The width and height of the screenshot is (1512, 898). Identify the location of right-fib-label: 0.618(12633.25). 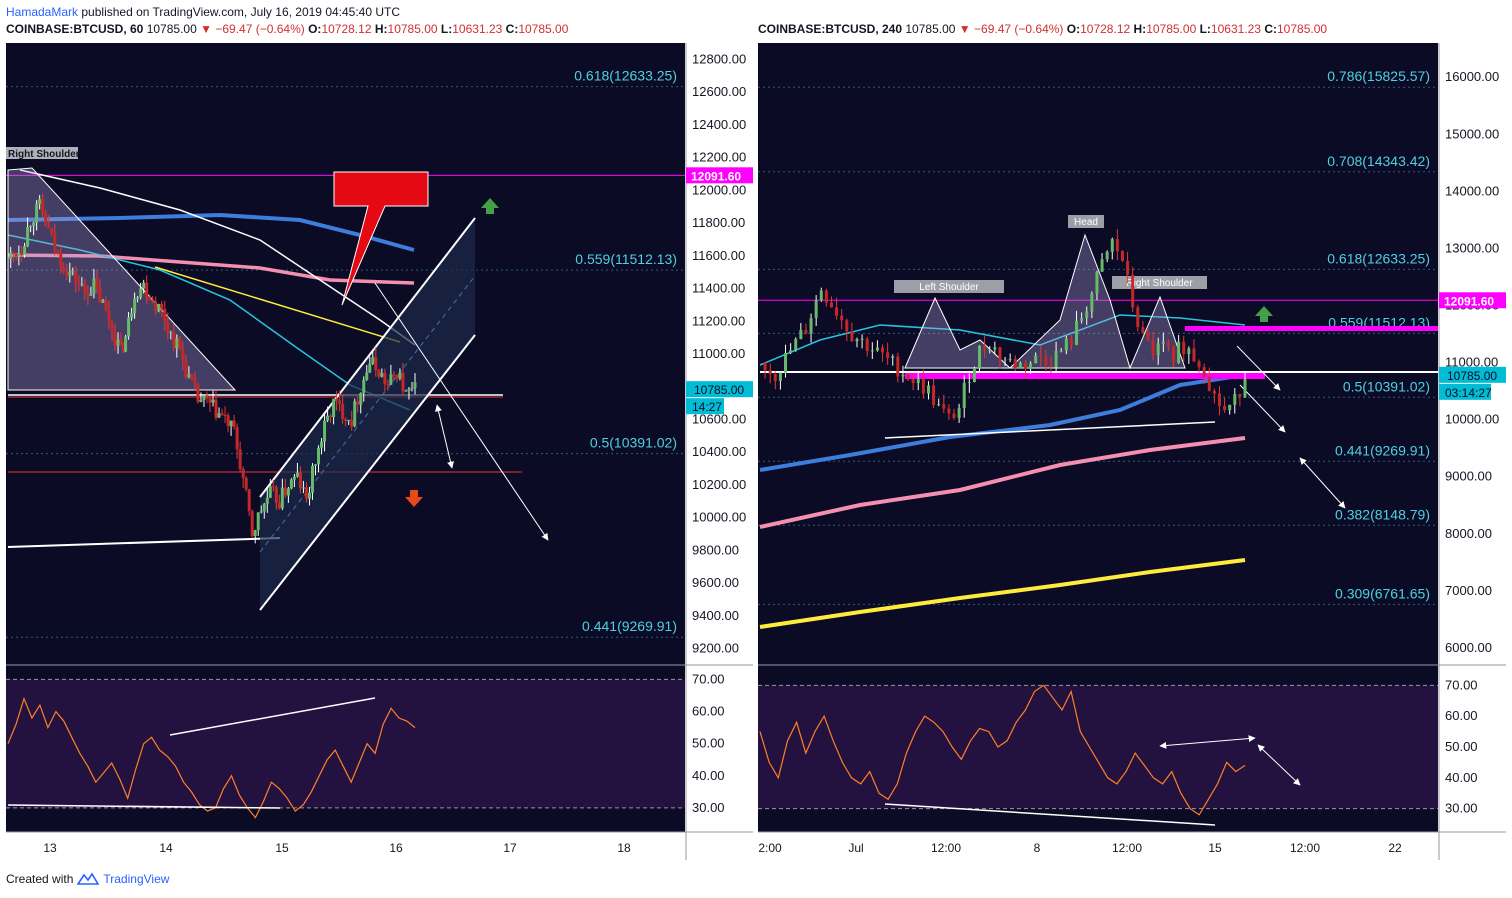
(1378, 258).